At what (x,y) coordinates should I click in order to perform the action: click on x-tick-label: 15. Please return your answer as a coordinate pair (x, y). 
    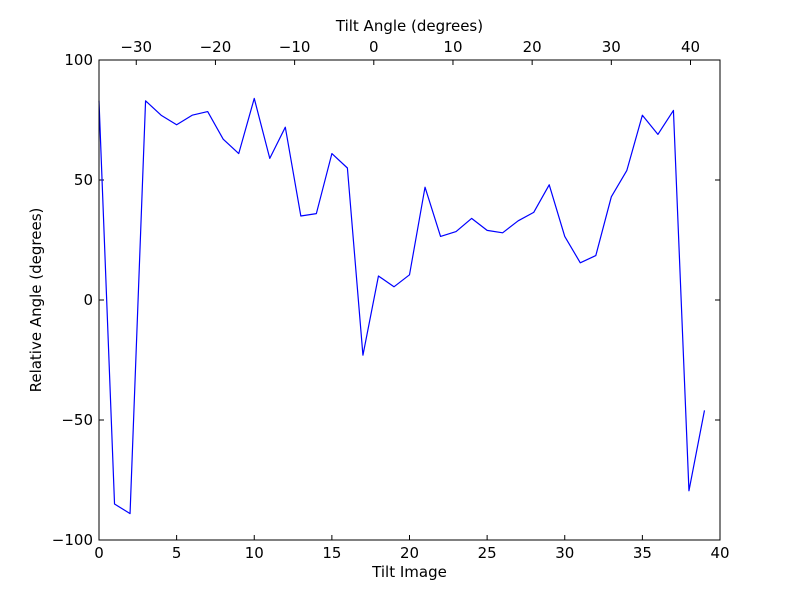
    Looking at the image, I should click on (331, 553).